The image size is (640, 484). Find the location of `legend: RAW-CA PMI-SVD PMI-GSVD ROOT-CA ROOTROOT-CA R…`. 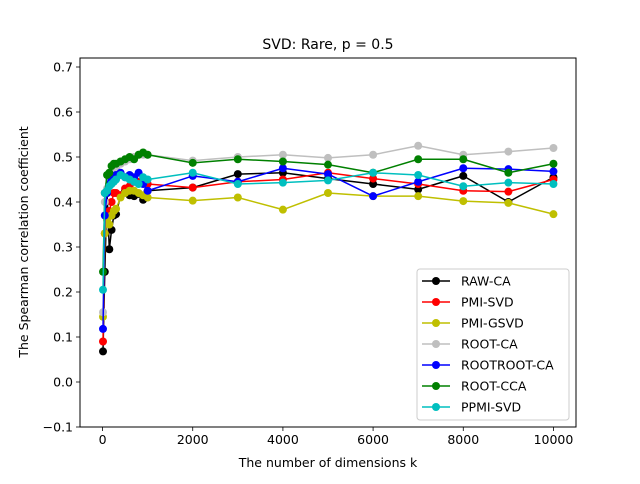

legend: RAW-CA PMI-SVD PMI-GSVD ROOT-CA ROOTROOT-CA R… is located at coordinates (493, 344).